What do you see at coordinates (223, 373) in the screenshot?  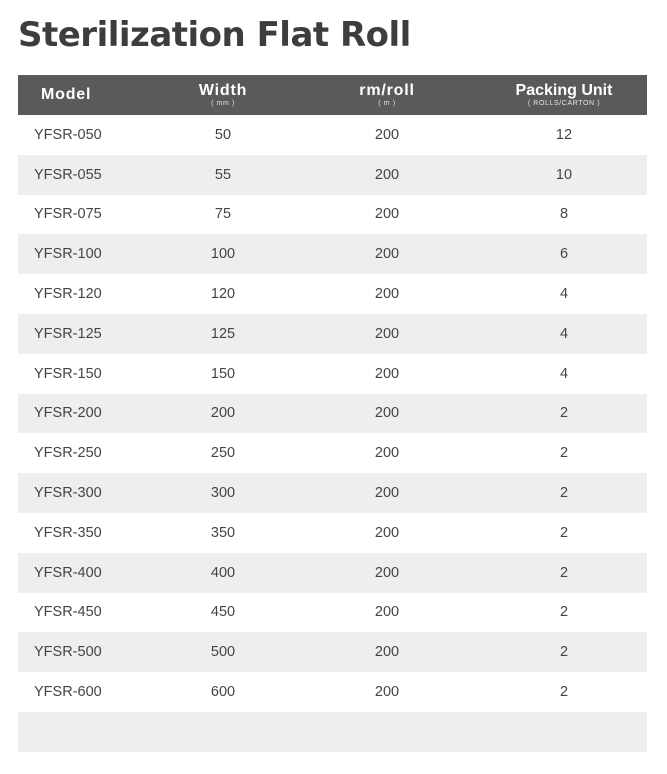 I see `cell-width: 150` at bounding box center [223, 373].